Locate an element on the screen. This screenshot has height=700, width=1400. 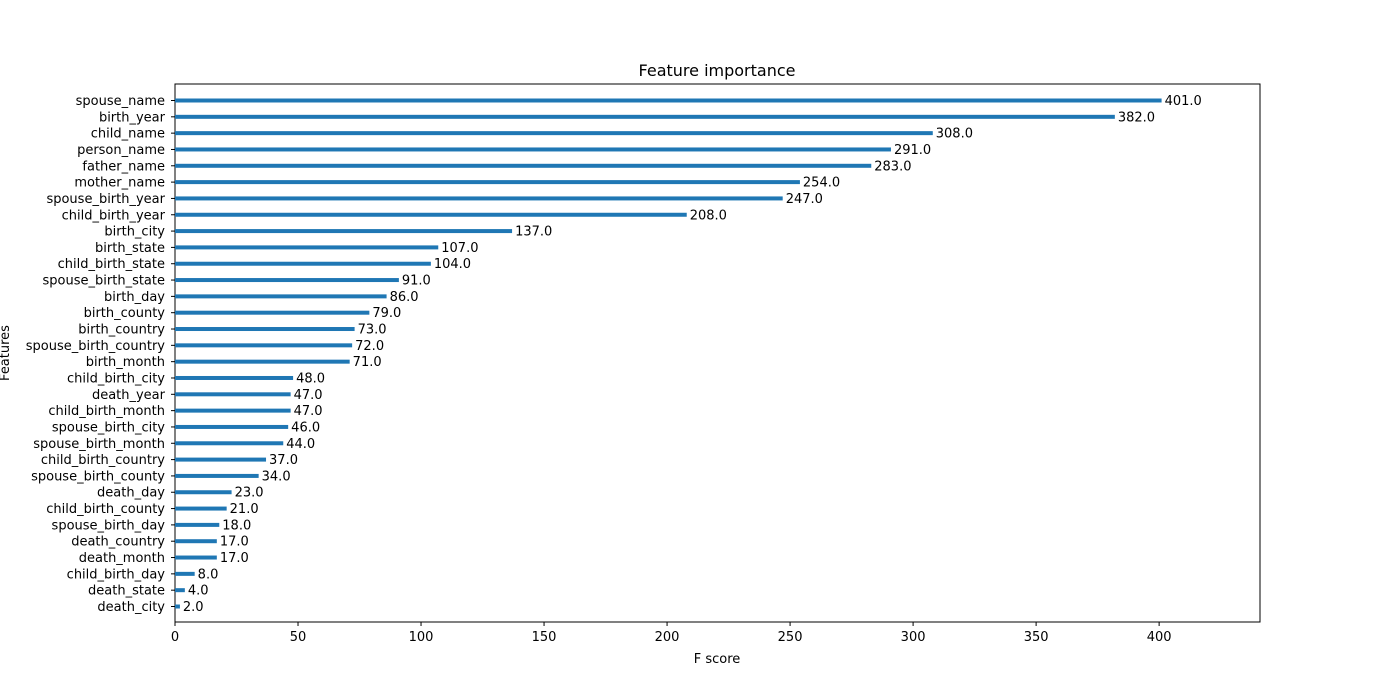
data-label: 71.0 is located at coordinates (367, 362).